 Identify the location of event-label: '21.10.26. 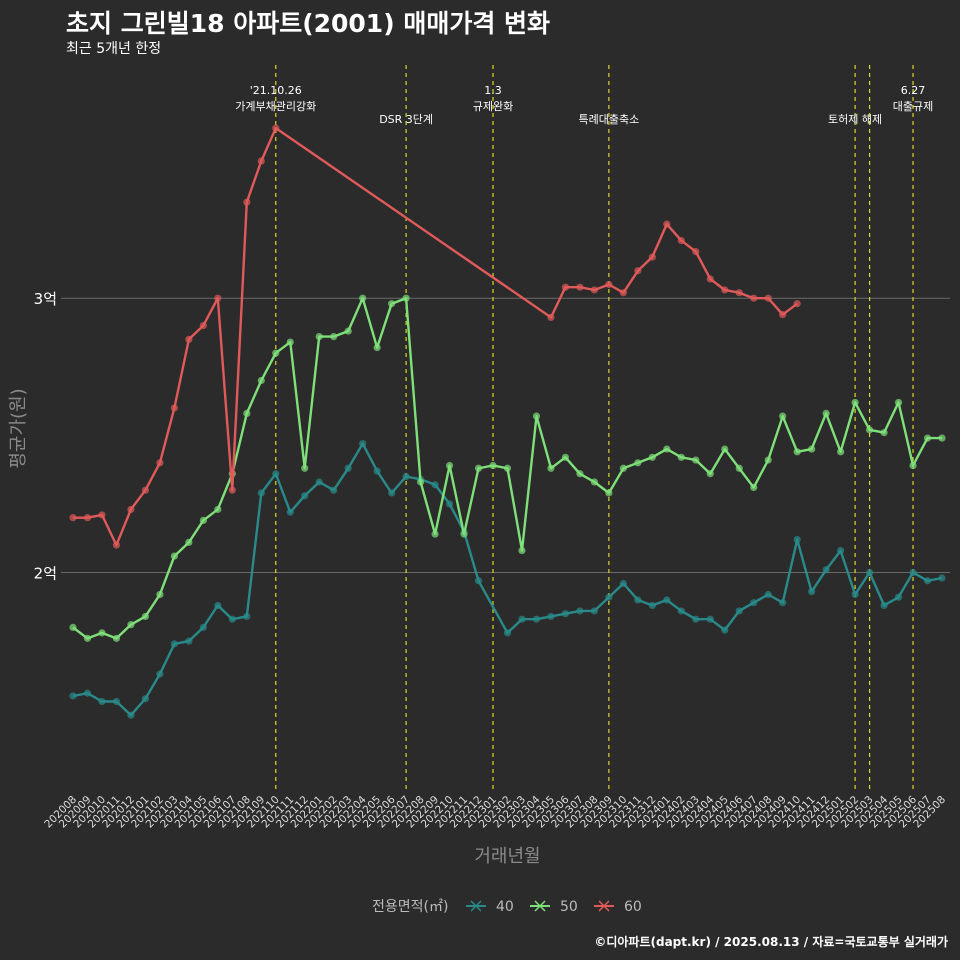
(276, 90).